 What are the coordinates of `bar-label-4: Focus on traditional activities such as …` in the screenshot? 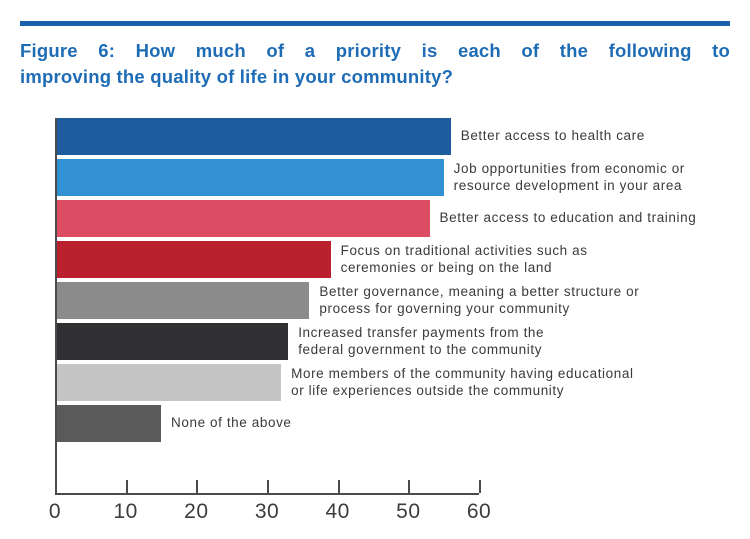 It's located at (464, 259).